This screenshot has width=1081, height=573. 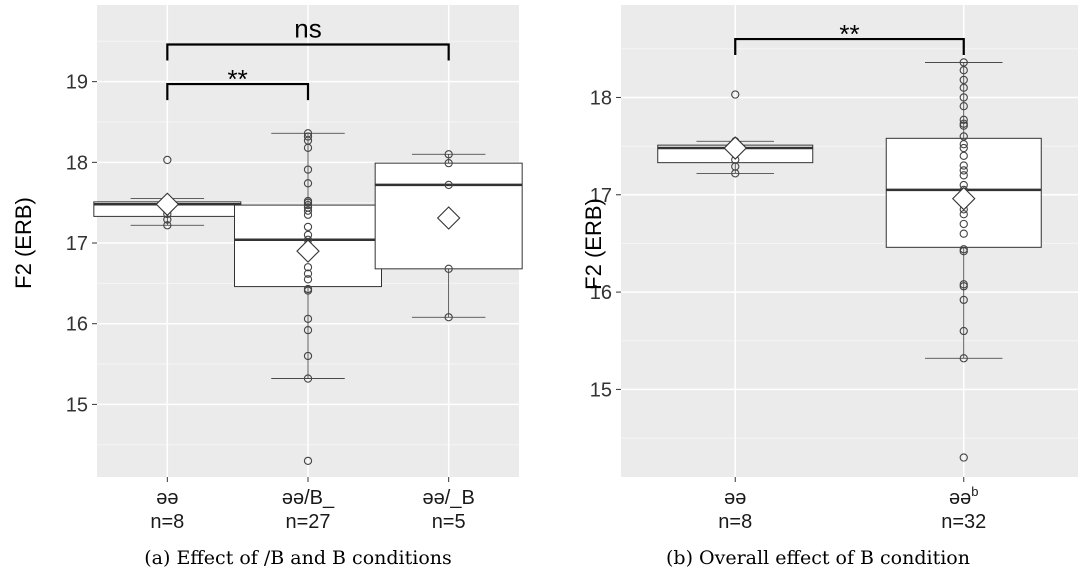 I want to click on y-tick-label: 19, so click(x=77, y=83).